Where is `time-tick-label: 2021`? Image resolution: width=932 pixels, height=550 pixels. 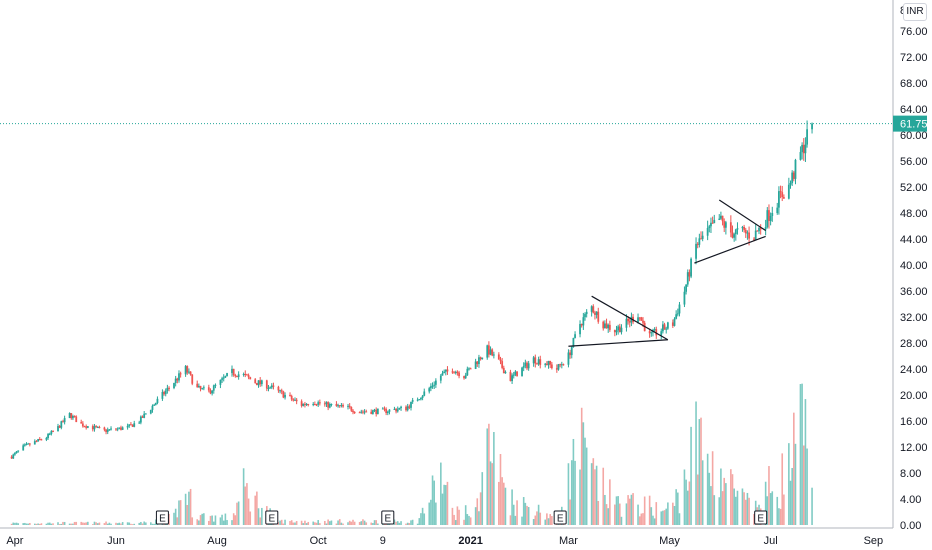 time-tick-label: 2021 is located at coordinates (470, 541).